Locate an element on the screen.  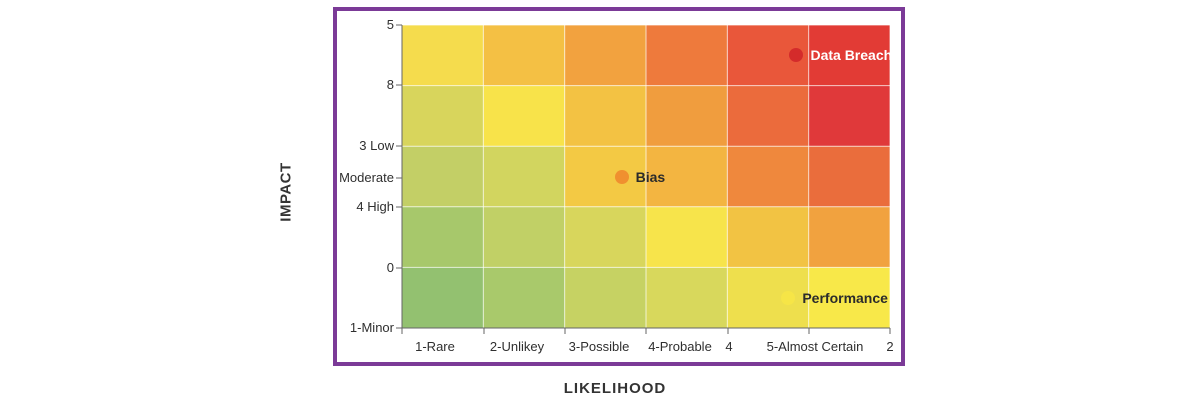
x-tick-label: 2-Unlikey is located at coordinates (517, 346).